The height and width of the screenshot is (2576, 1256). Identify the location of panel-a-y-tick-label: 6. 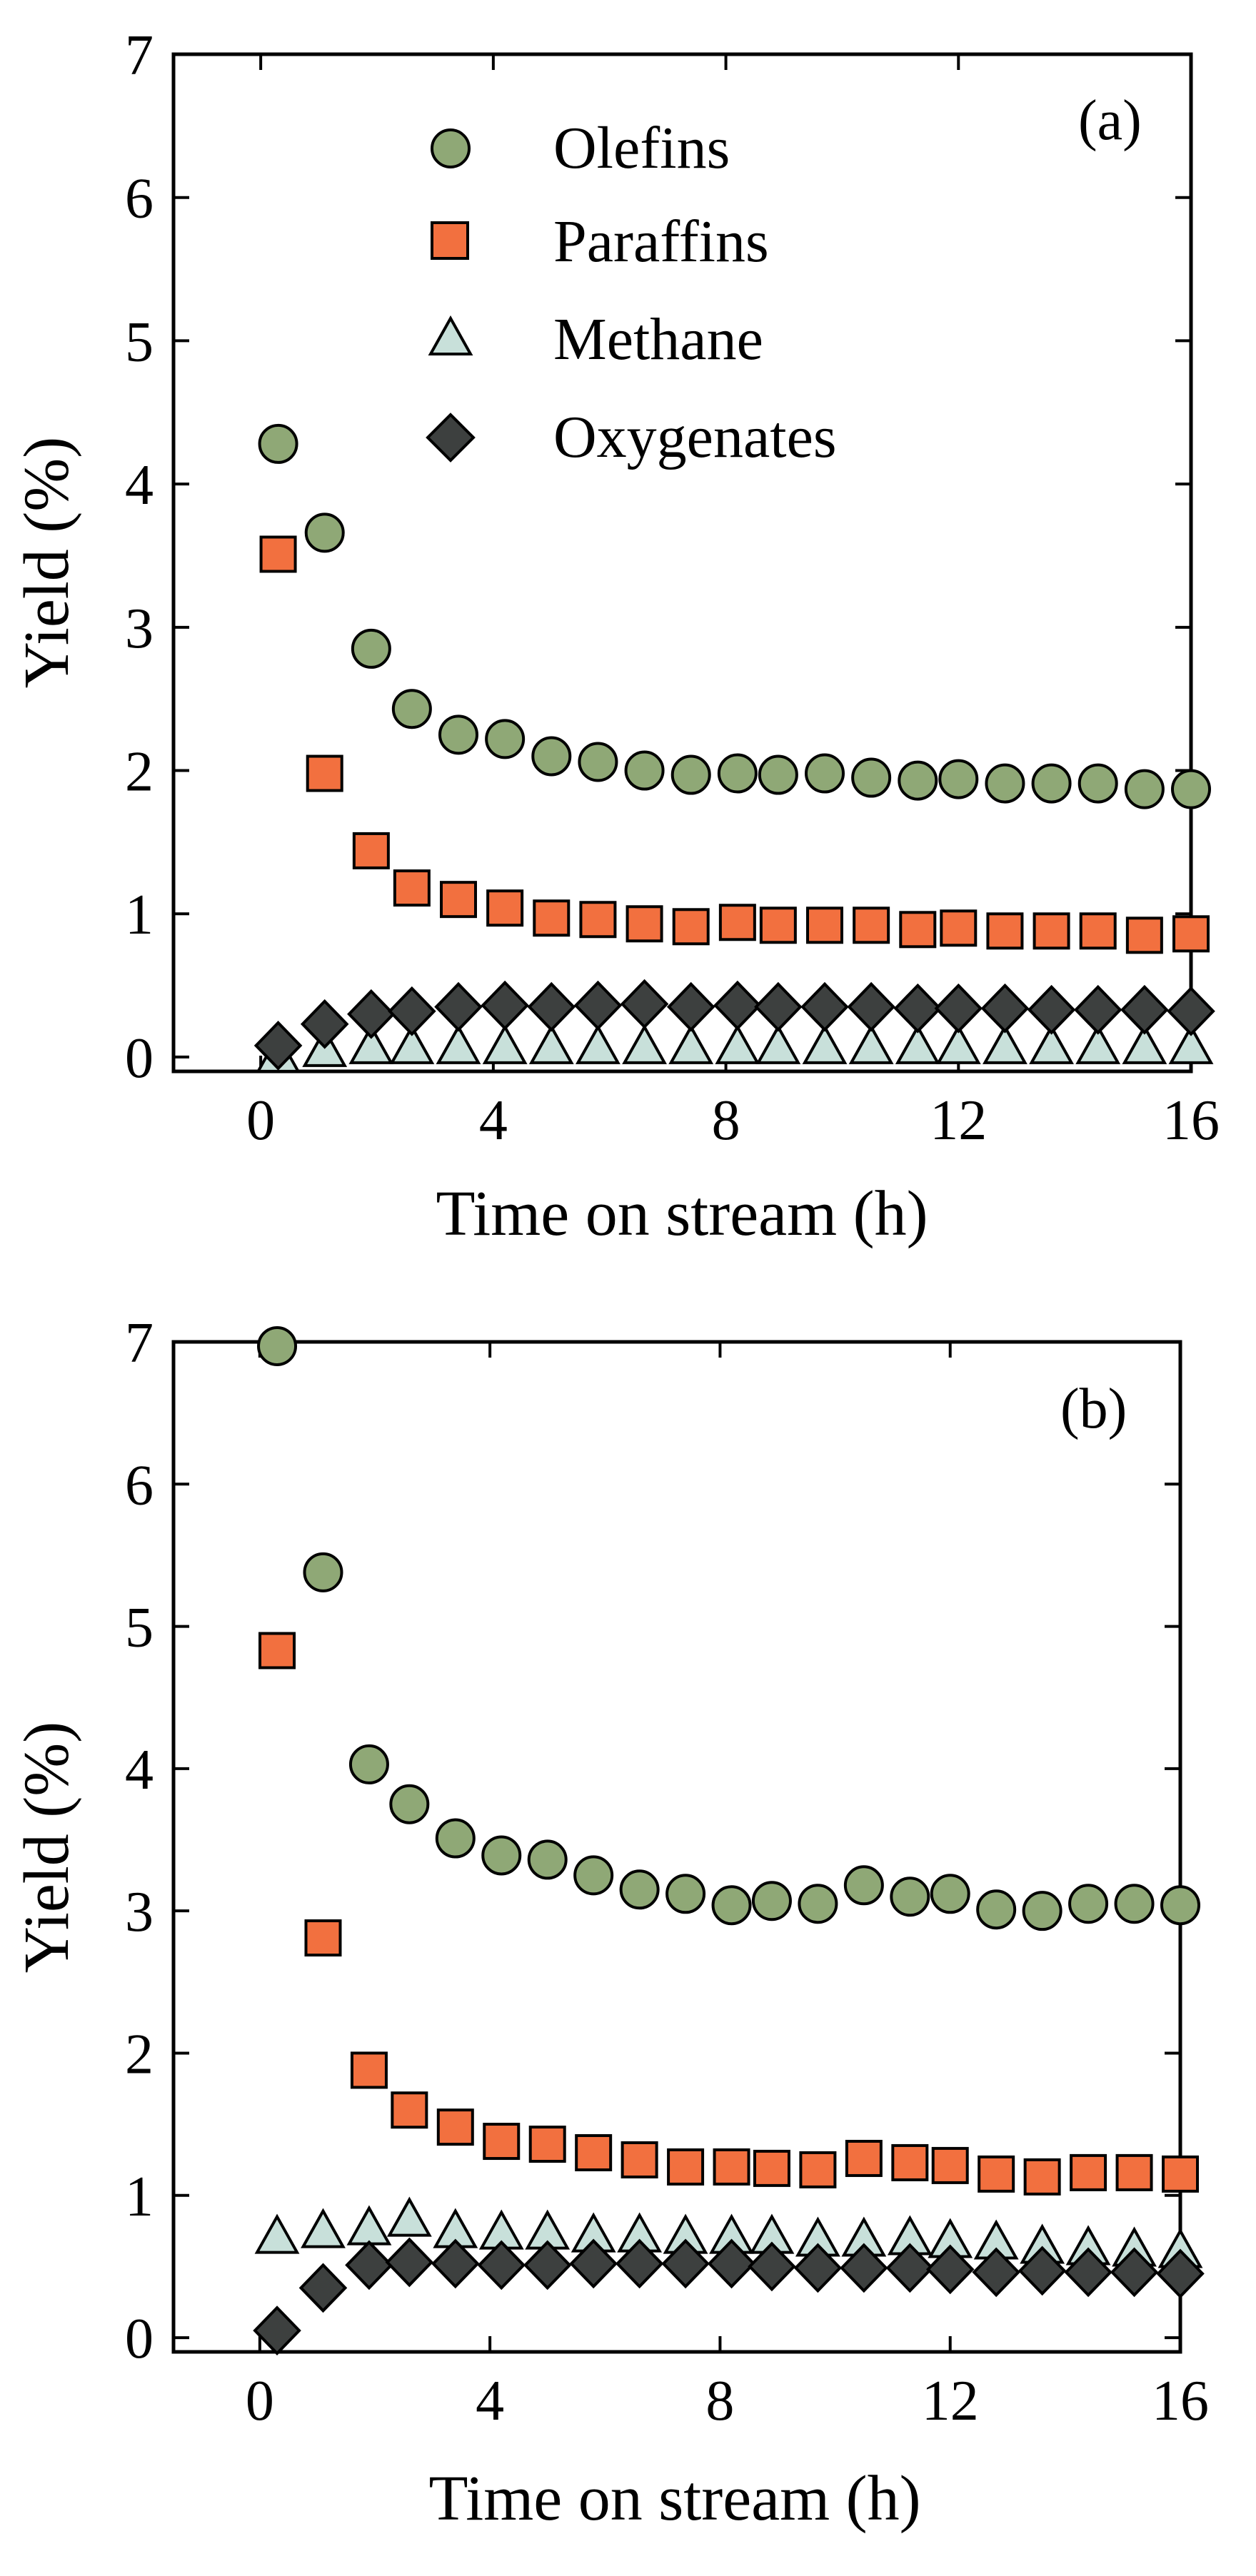
(139, 199).